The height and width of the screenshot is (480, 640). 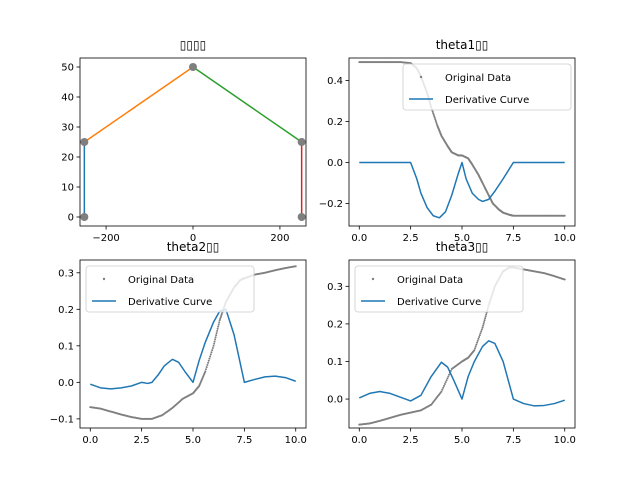 What do you see at coordinates (331, 204) in the screenshot?
I see `y-tick-label: −0.2` at bounding box center [331, 204].